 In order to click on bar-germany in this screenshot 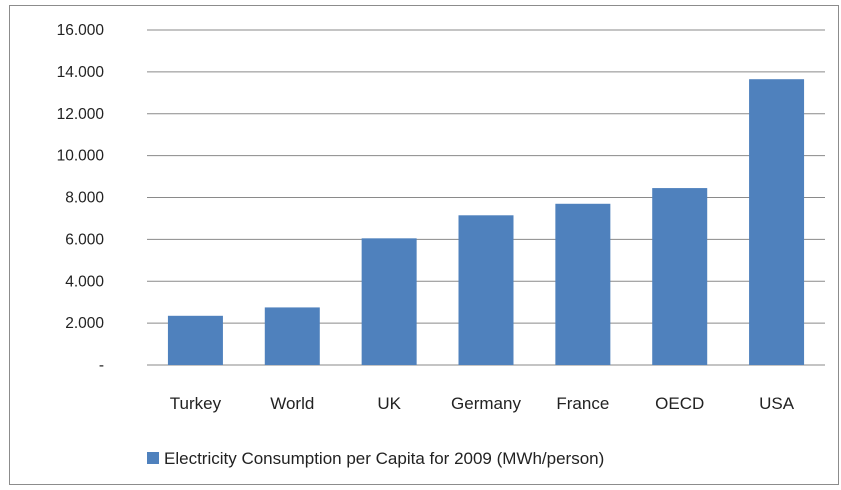, I will do `click(486, 290)`.